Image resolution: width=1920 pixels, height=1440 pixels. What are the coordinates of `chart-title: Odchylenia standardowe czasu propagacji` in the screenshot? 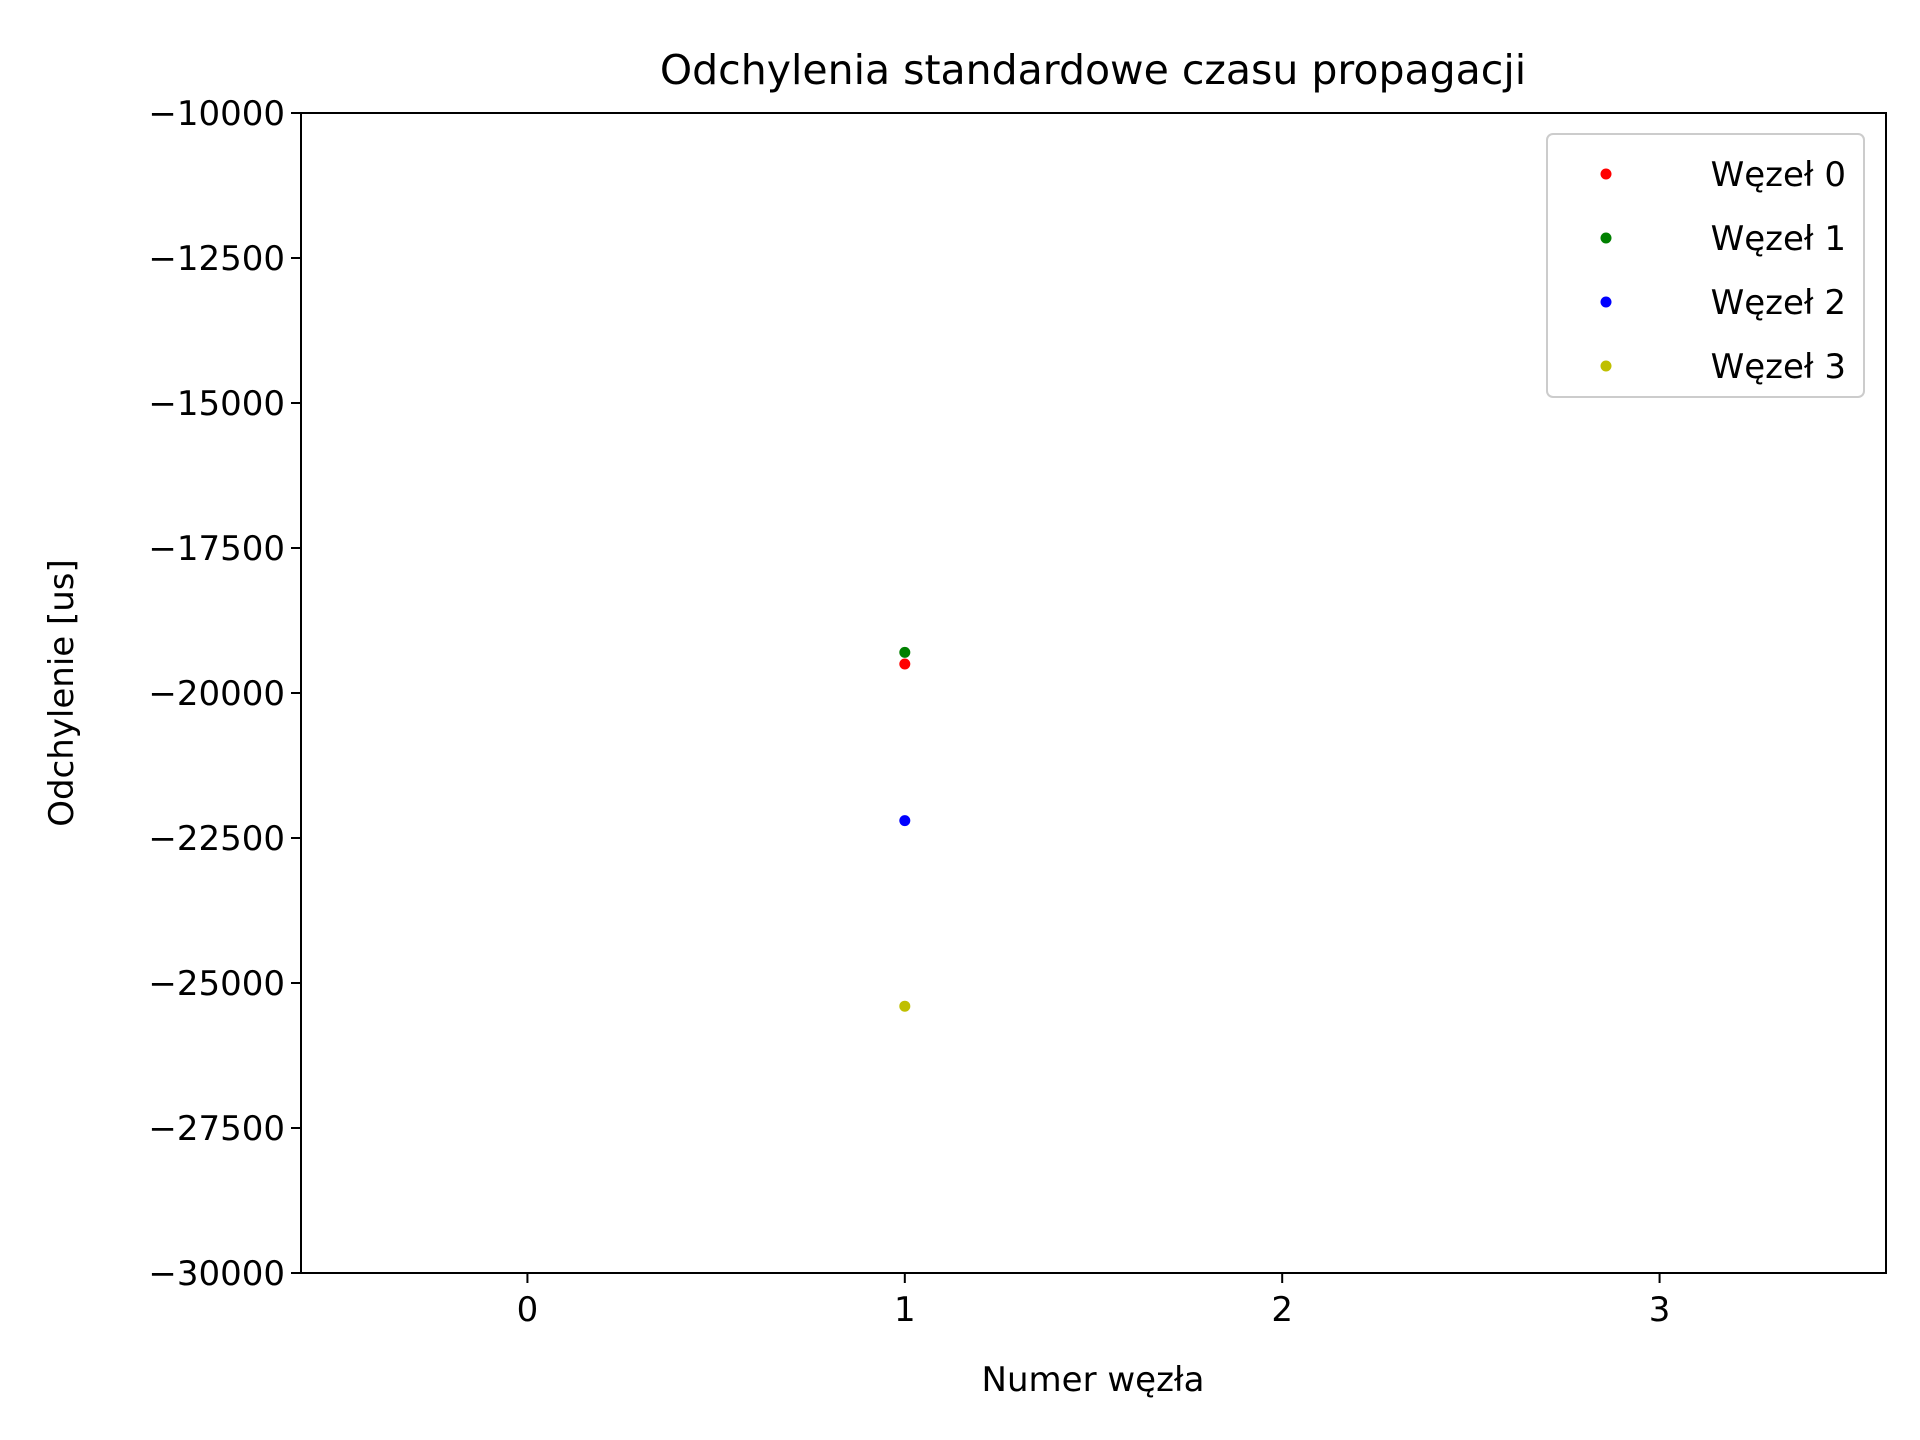 It's located at (1093, 70).